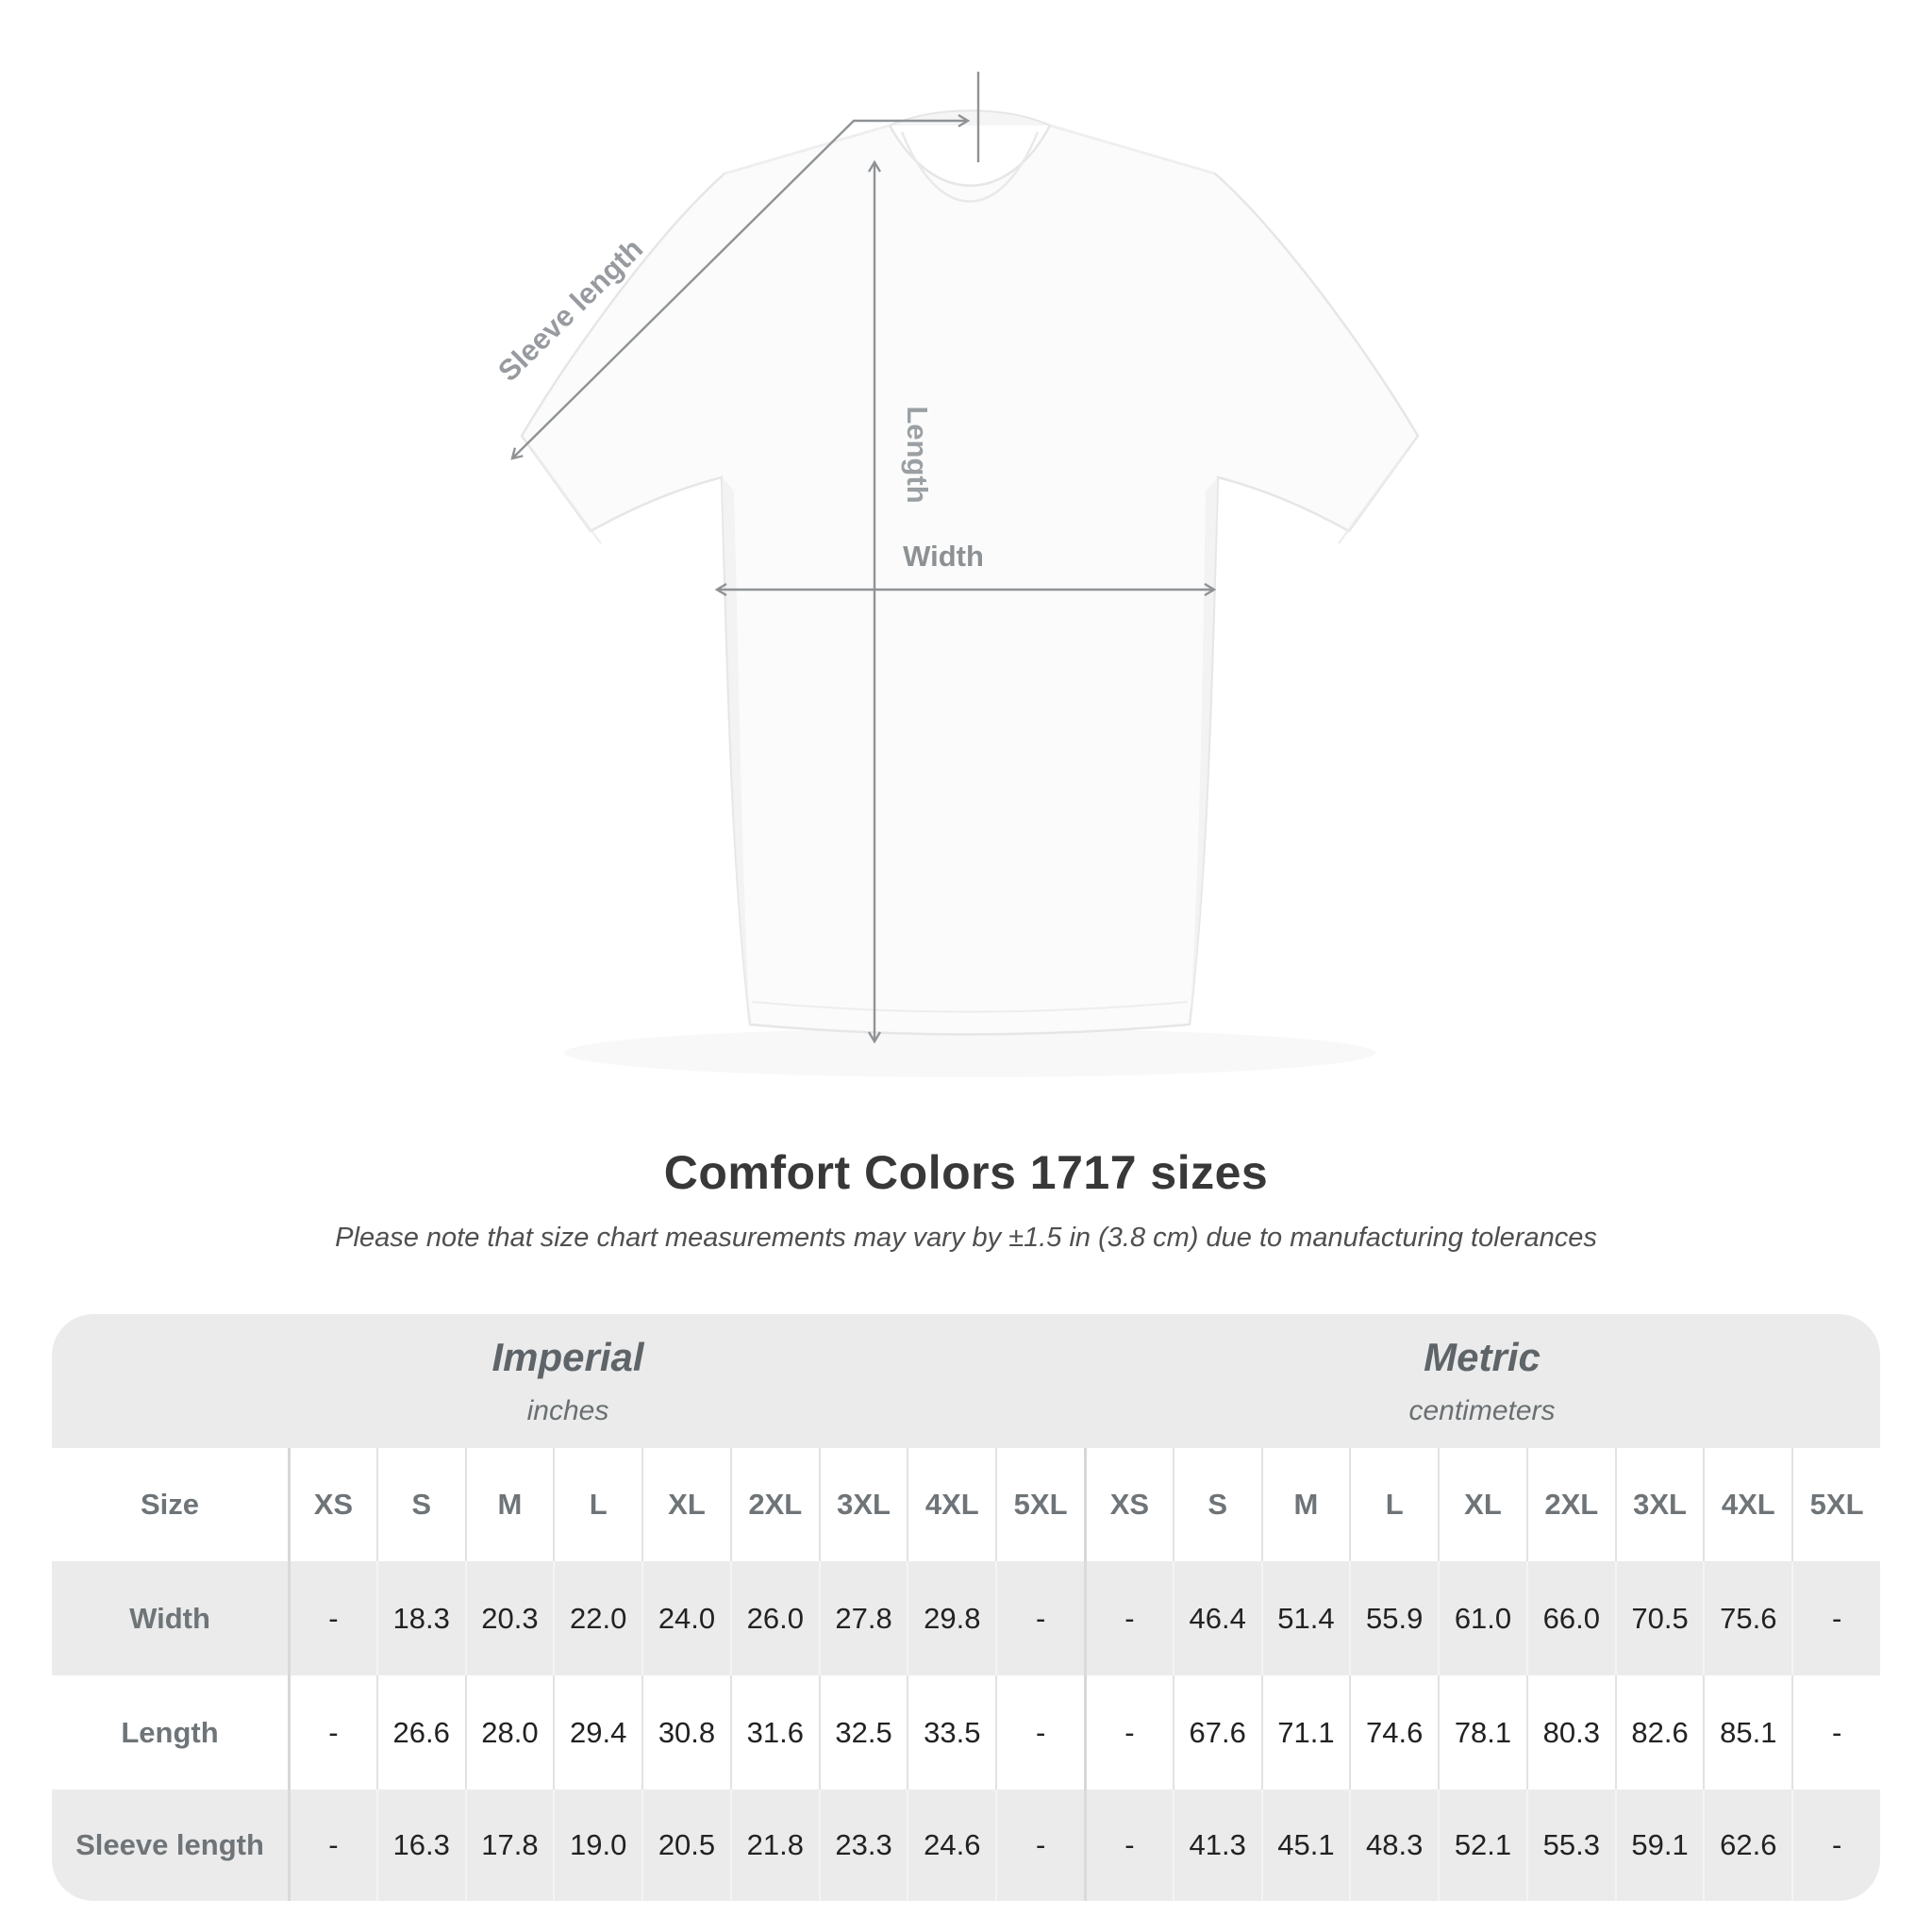 The width and height of the screenshot is (1932, 1932). What do you see at coordinates (170, 1846) in the screenshot?
I see `row-label: Sleeve length` at bounding box center [170, 1846].